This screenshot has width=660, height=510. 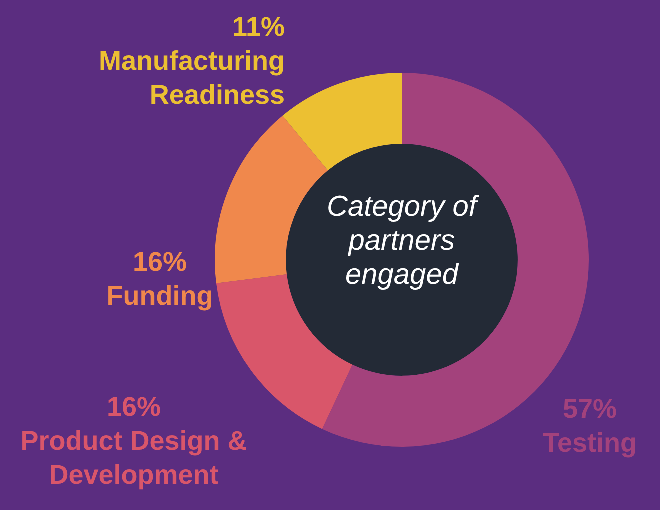 I want to click on slice-label: Testing, so click(x=590, y=443).